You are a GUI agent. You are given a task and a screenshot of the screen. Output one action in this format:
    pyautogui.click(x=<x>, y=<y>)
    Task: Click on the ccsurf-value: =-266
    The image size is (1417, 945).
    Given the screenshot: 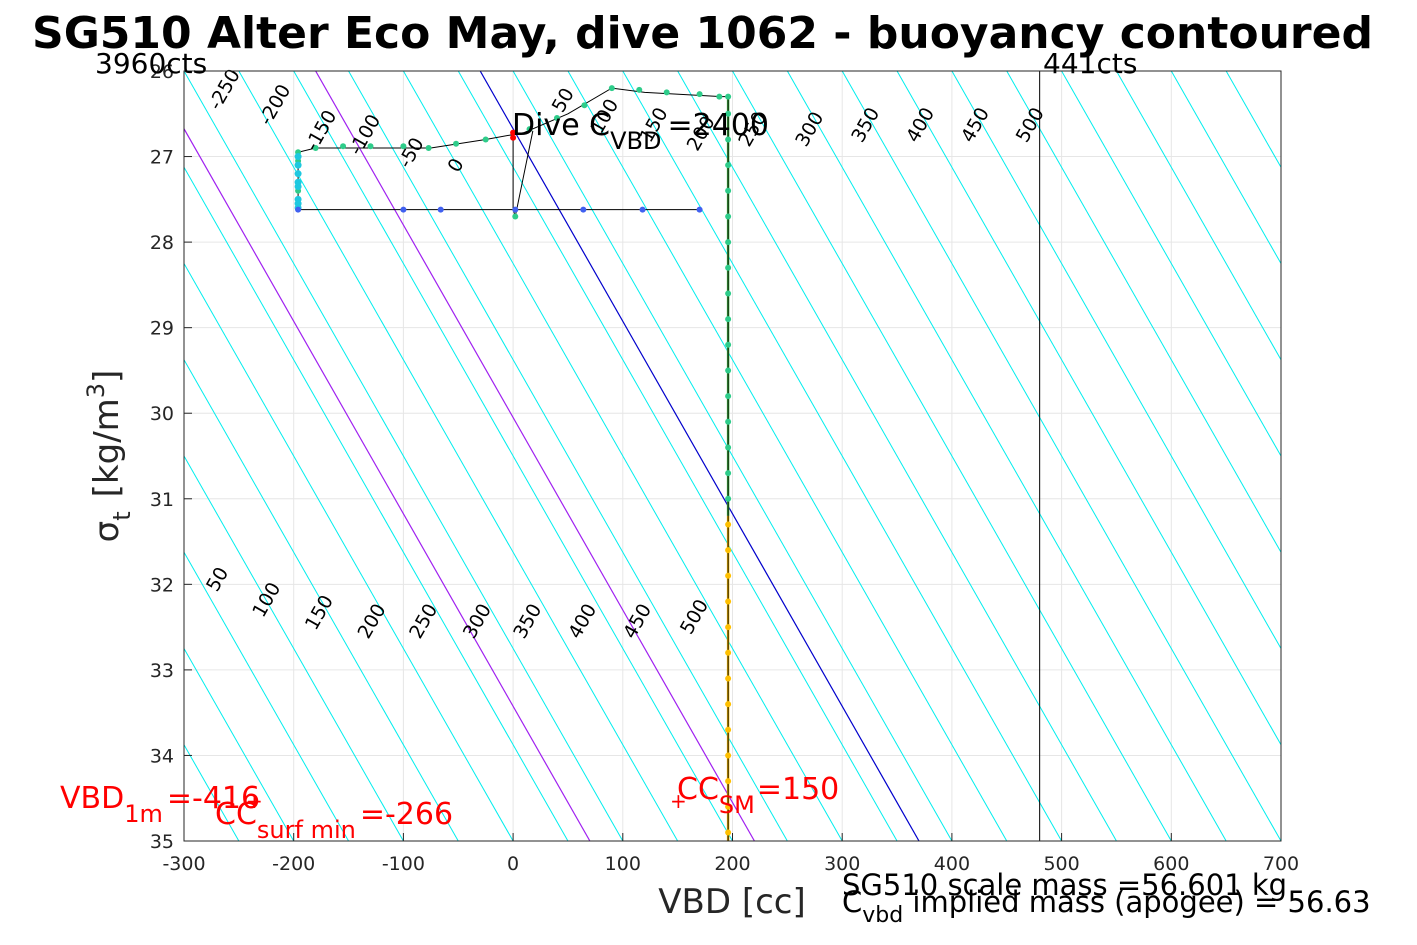 What is the action you would take?
    pyautogui.click(x=406, y=814)
    